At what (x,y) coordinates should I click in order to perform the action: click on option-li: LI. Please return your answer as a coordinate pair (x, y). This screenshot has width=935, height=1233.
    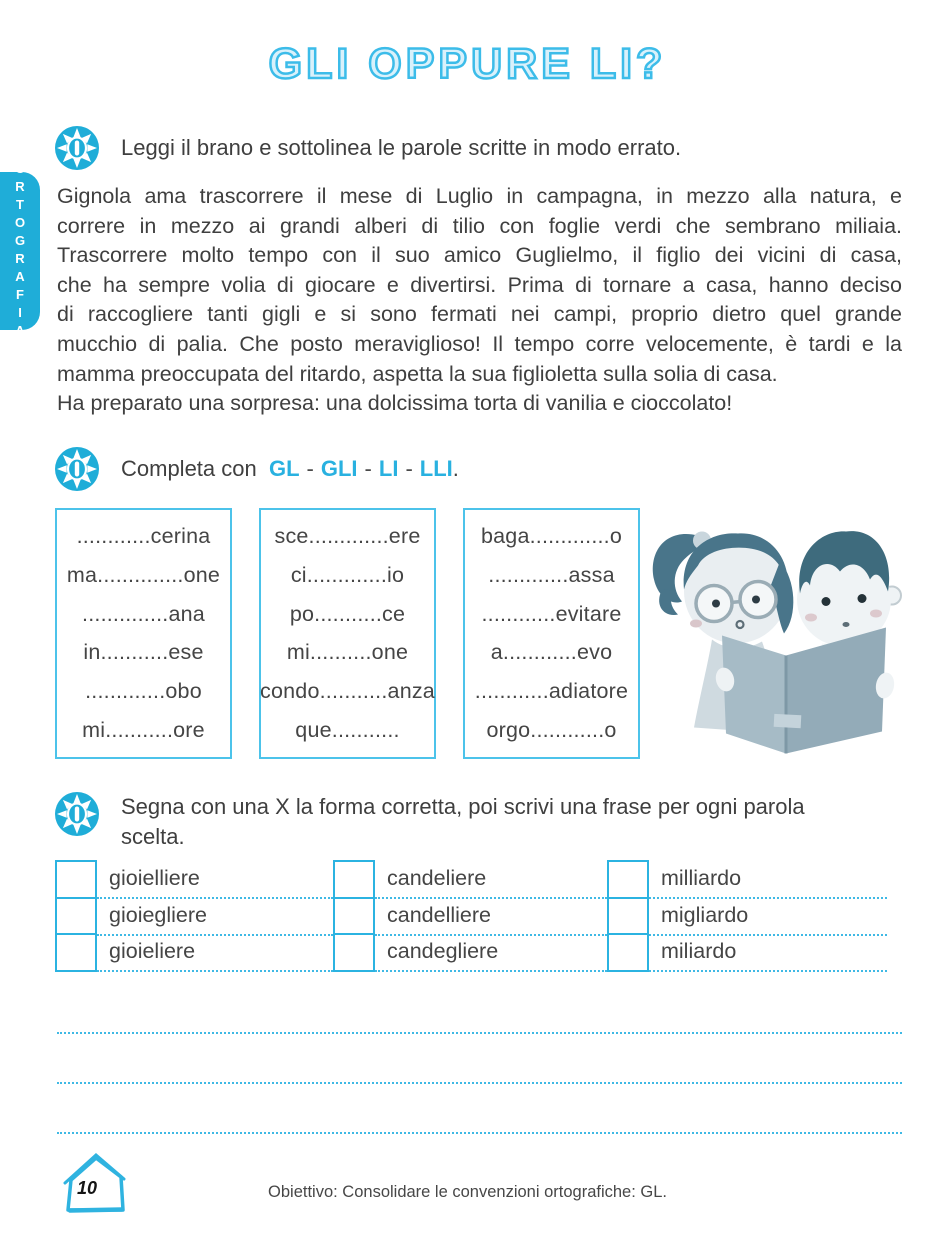
    Looking at the image, I should click on (388, 468).